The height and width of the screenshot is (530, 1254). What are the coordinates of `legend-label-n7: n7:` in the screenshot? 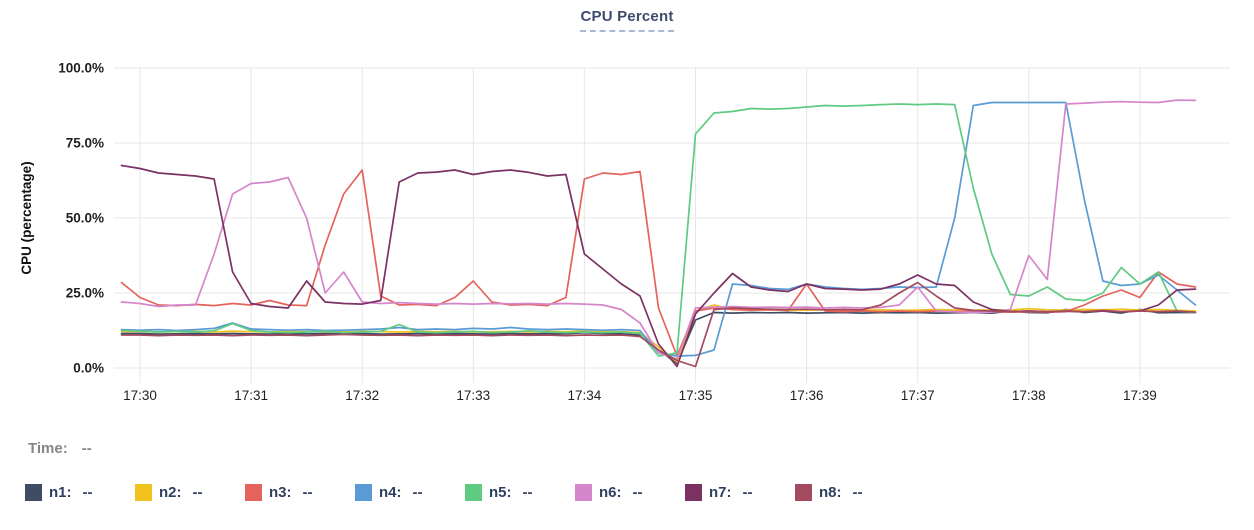 It's located at (720, 492).